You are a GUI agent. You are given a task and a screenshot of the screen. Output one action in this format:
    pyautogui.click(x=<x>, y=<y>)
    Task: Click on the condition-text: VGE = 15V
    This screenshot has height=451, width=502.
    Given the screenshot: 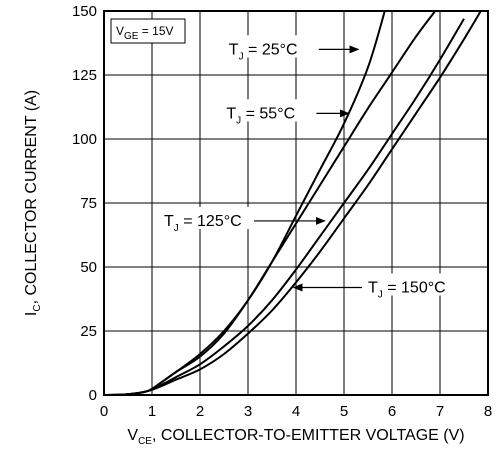 What is the action you would take?
    pyautogui.click(x=145, y=33)
    